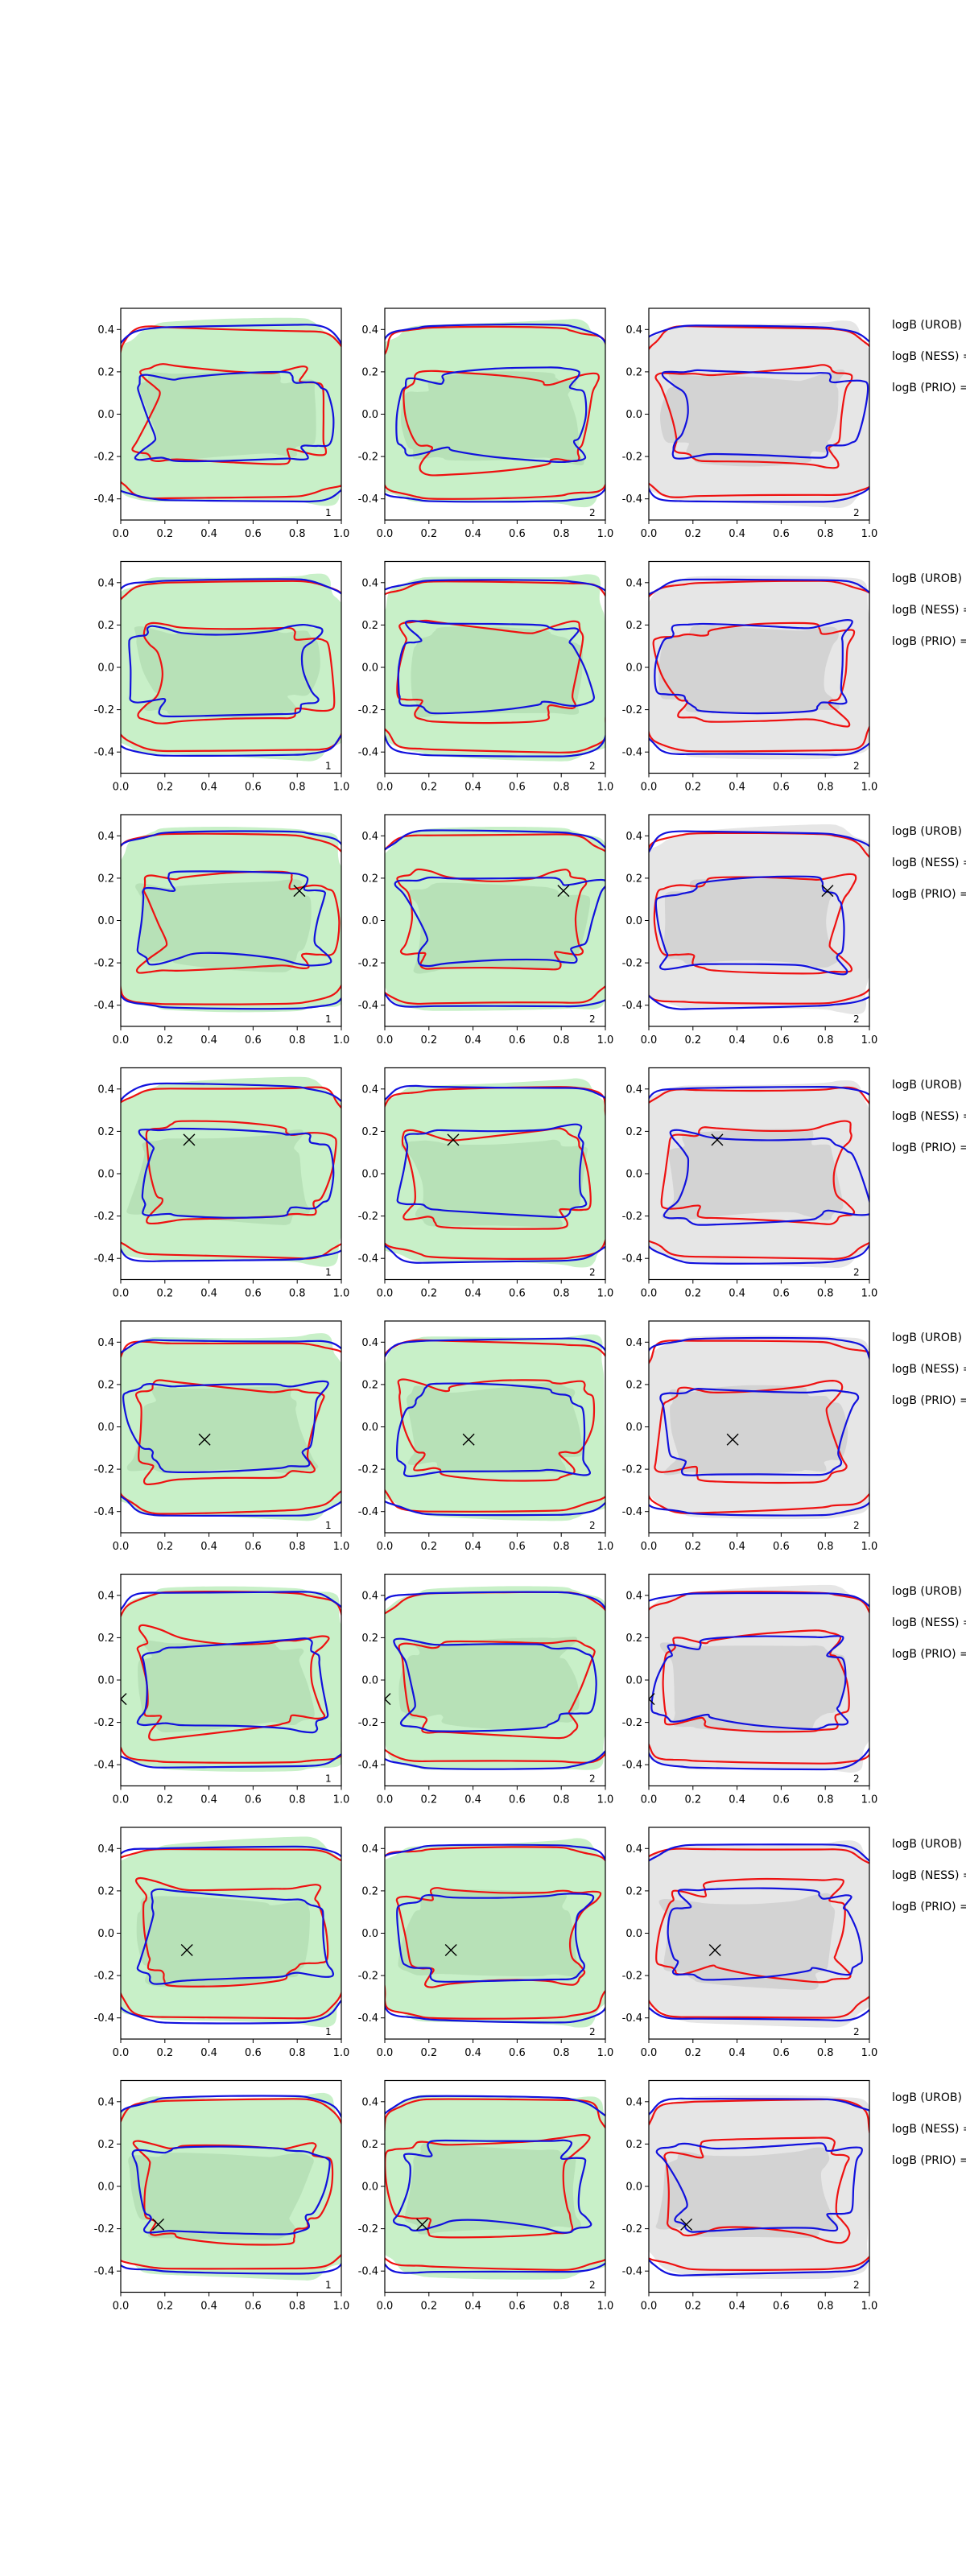 The width and height of the screenshot is (966, 2576). What do you see at coordinates (486, 2196) in the screenshot?
I see `panel-r8-c2: 0.0 0.2 0.4 0.6 0.8 1.0 0.4 0.2 0.0 -0.2 -0.4 2` at bounding box center [486, 2196].